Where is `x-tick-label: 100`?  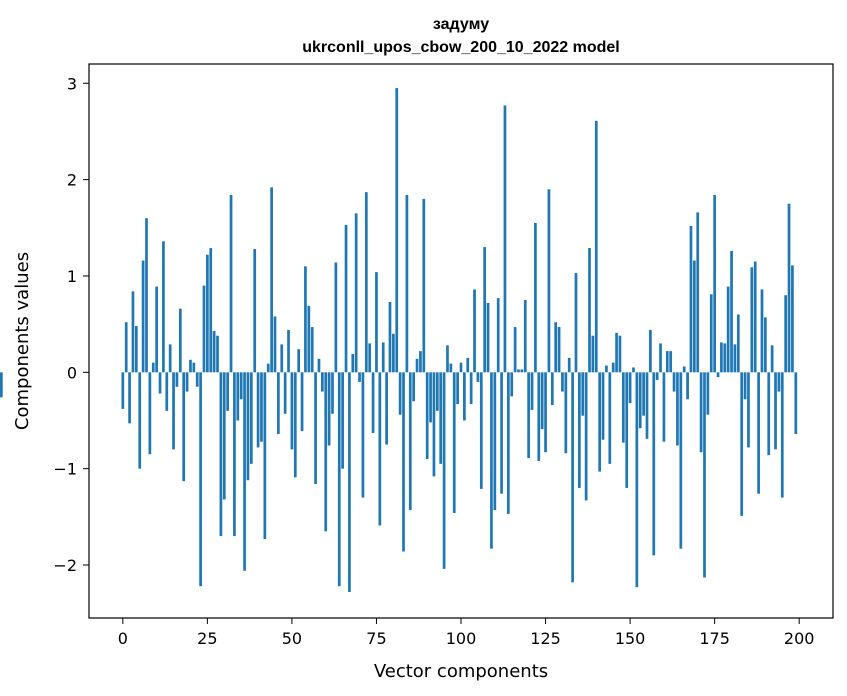 x-tick-label: 100 is located at coordinates (461, 638).